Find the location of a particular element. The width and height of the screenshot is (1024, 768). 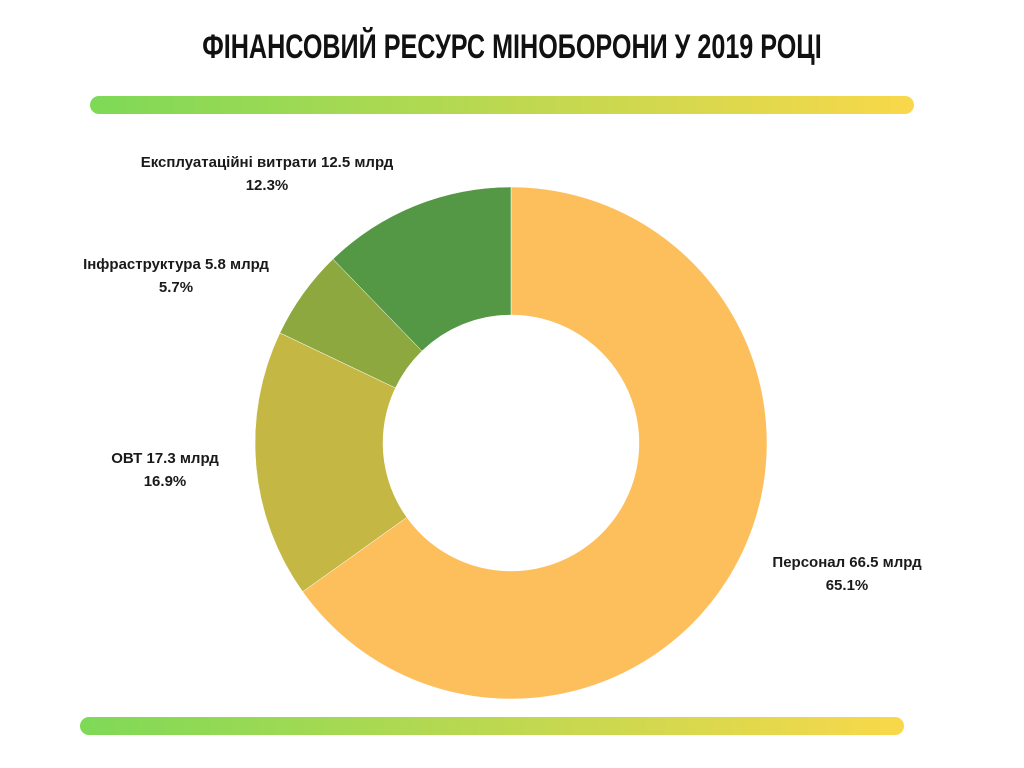

slice-label-personnel-percent: 65.1% is located at coordinates (847, 585).